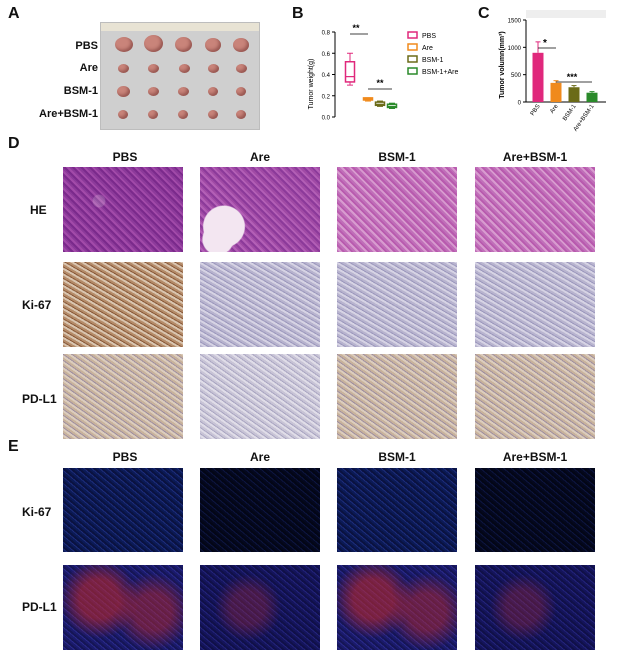 This screenshot has height=655, width=625. What do you see at coordinates (520, 104) in the screenshot?
I see `y-tick-label: 0` at bounding box center [520, 104].